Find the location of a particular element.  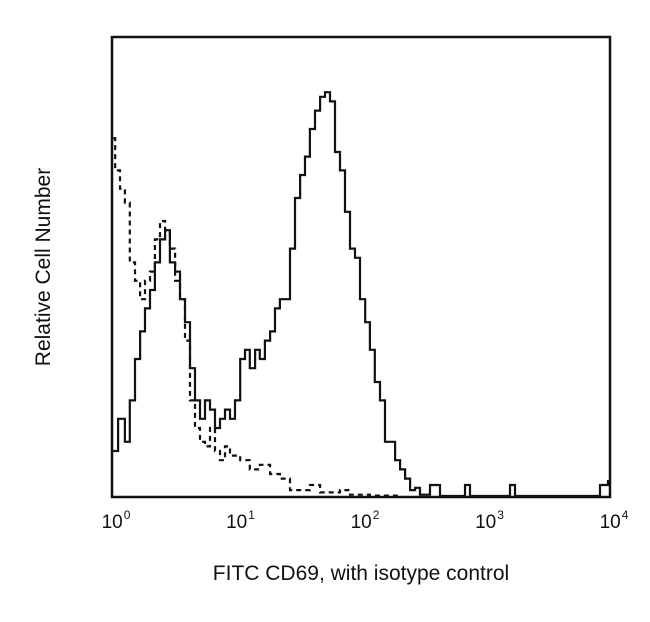

x-tick-label: 10³ is located at coordinates (489, 521).